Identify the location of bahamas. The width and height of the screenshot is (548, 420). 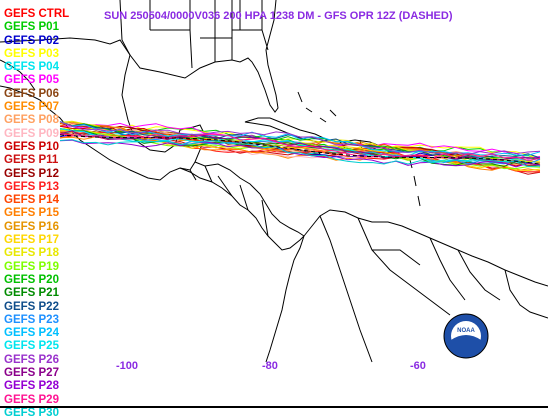
(359, 149).